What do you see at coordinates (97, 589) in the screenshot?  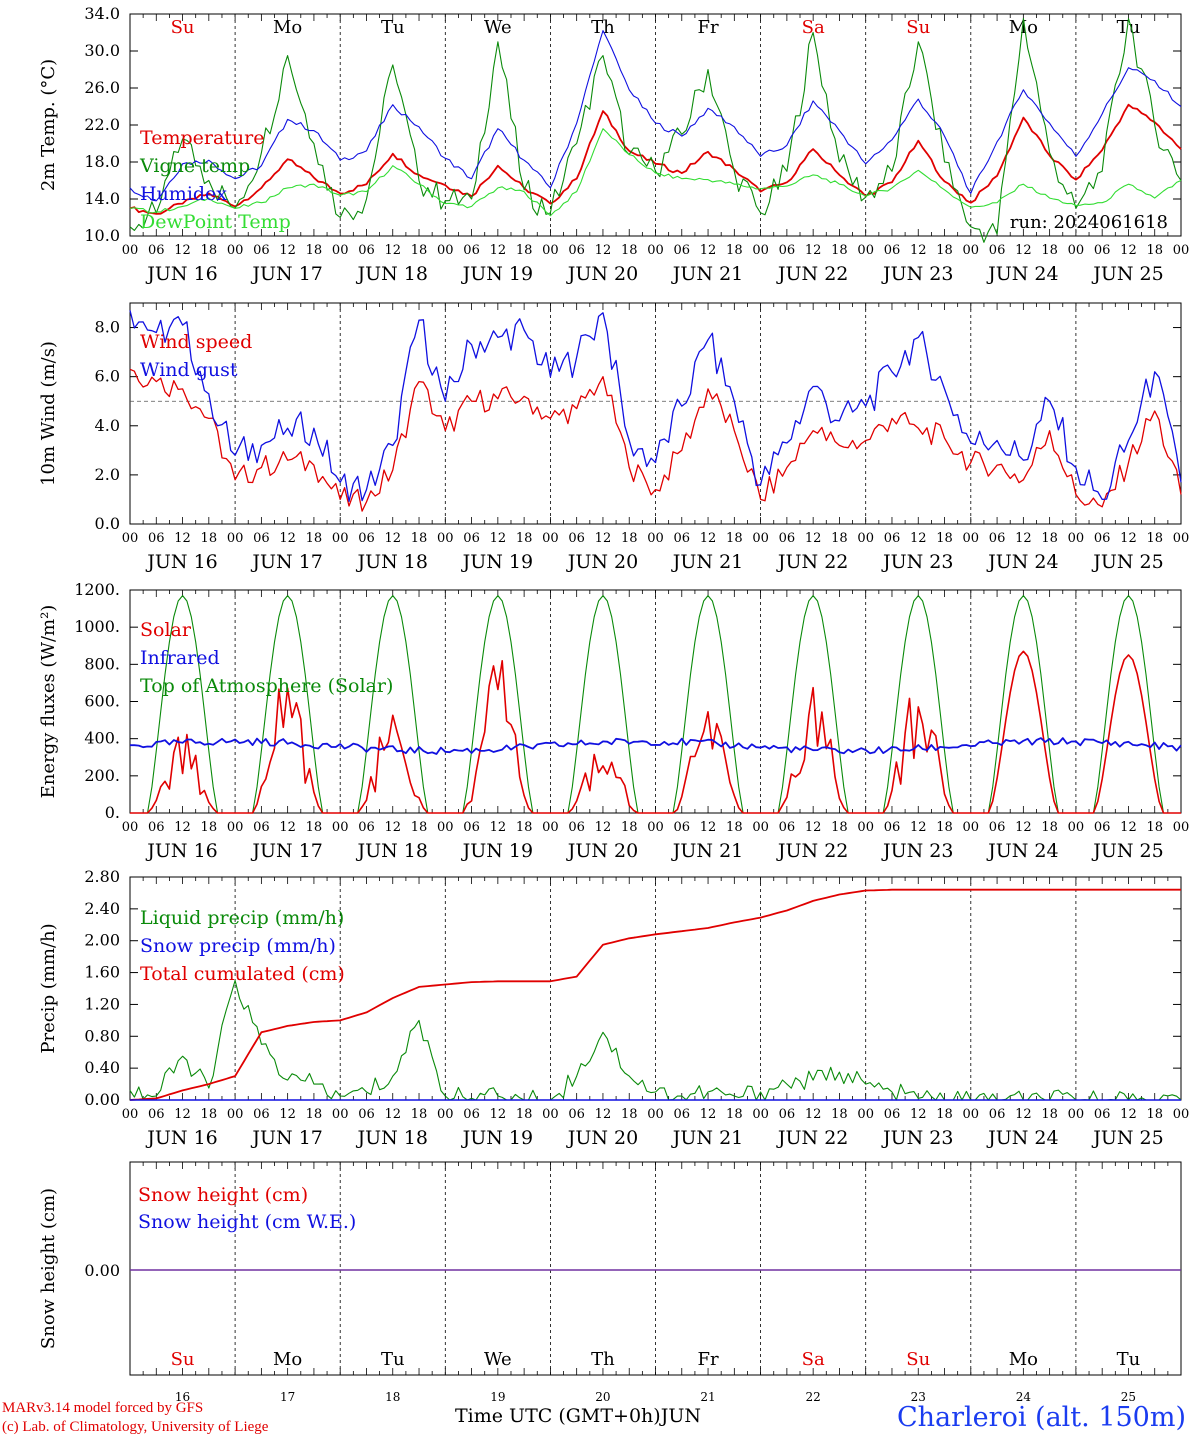 I see `y-tick-label: 1200.` at bounding box center [97, 589].